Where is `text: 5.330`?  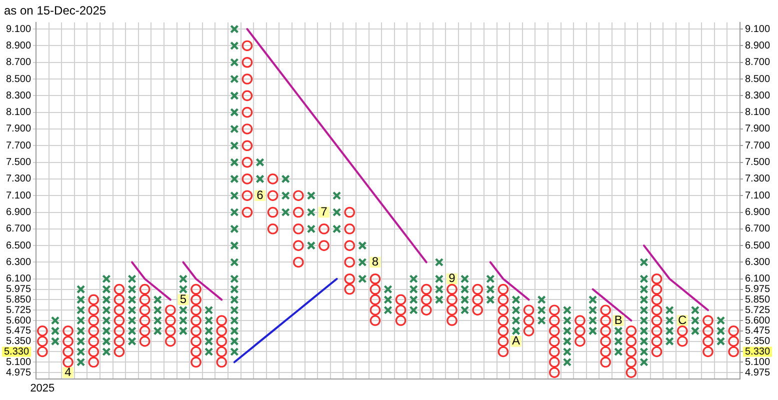
text: 5.330 is located at coordinates (17, 352).